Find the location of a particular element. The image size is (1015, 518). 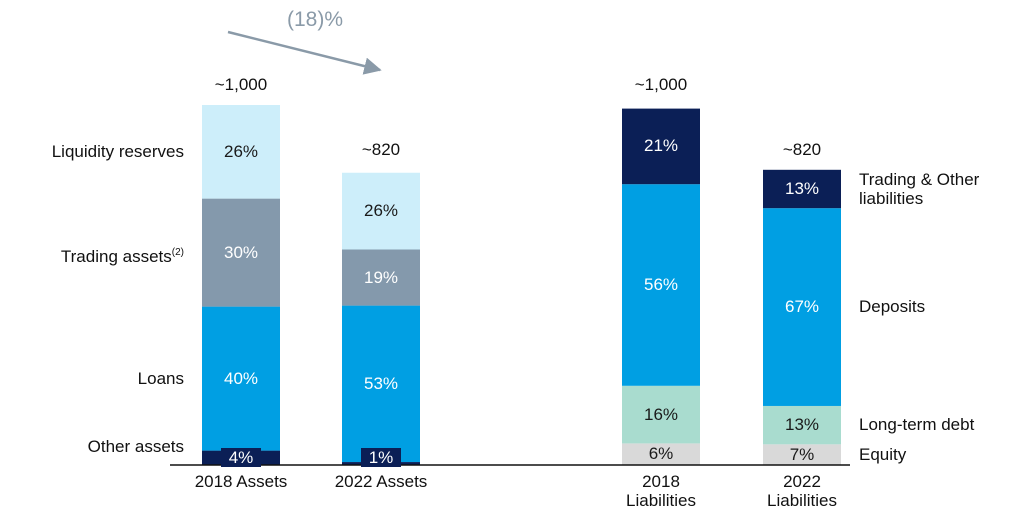

value-label: 40% is located at coordinates (241, 378).